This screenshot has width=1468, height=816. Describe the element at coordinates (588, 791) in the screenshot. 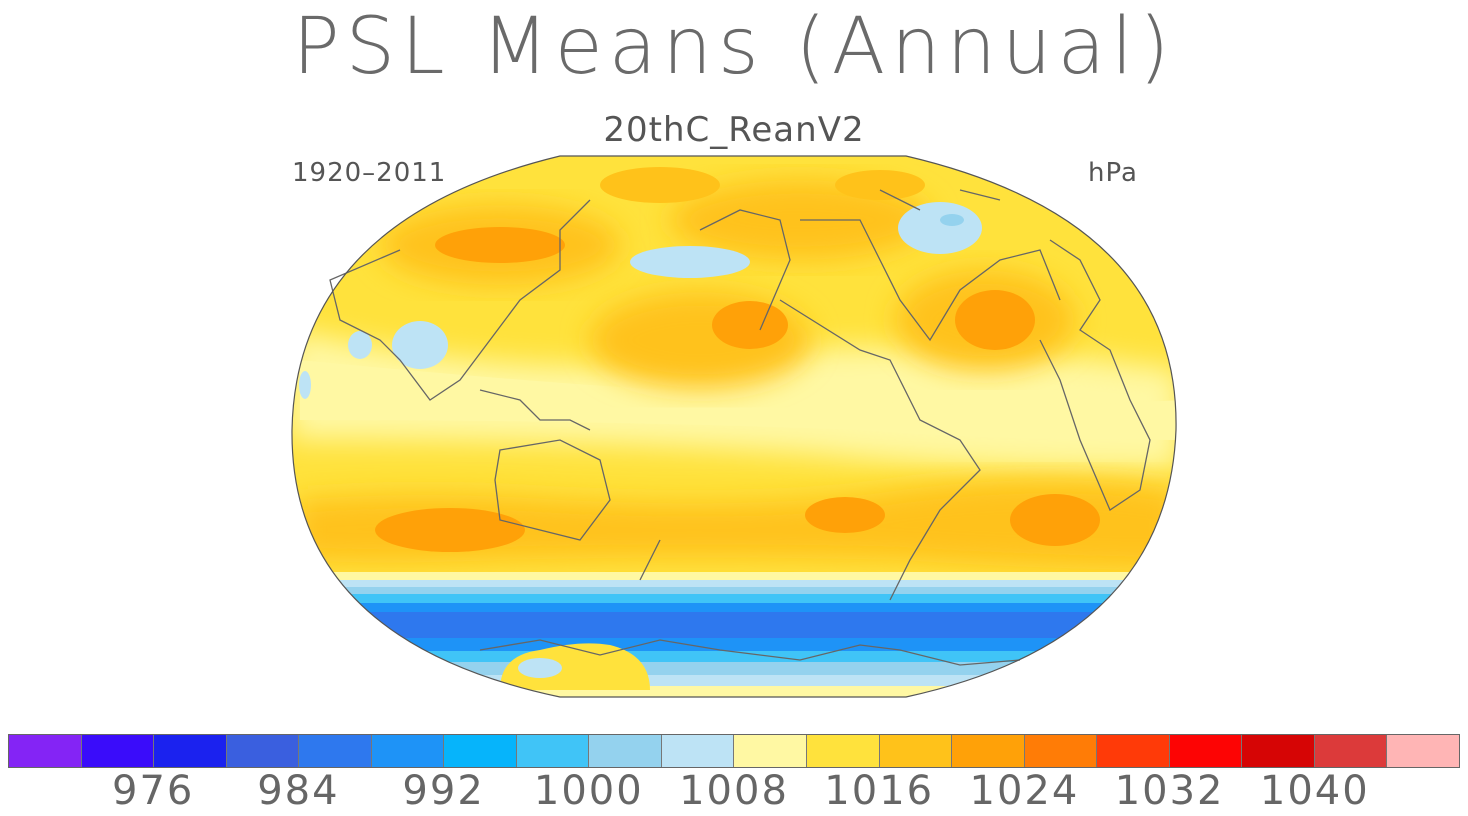

I see `colorbar-tick-label: 1000` at that location.